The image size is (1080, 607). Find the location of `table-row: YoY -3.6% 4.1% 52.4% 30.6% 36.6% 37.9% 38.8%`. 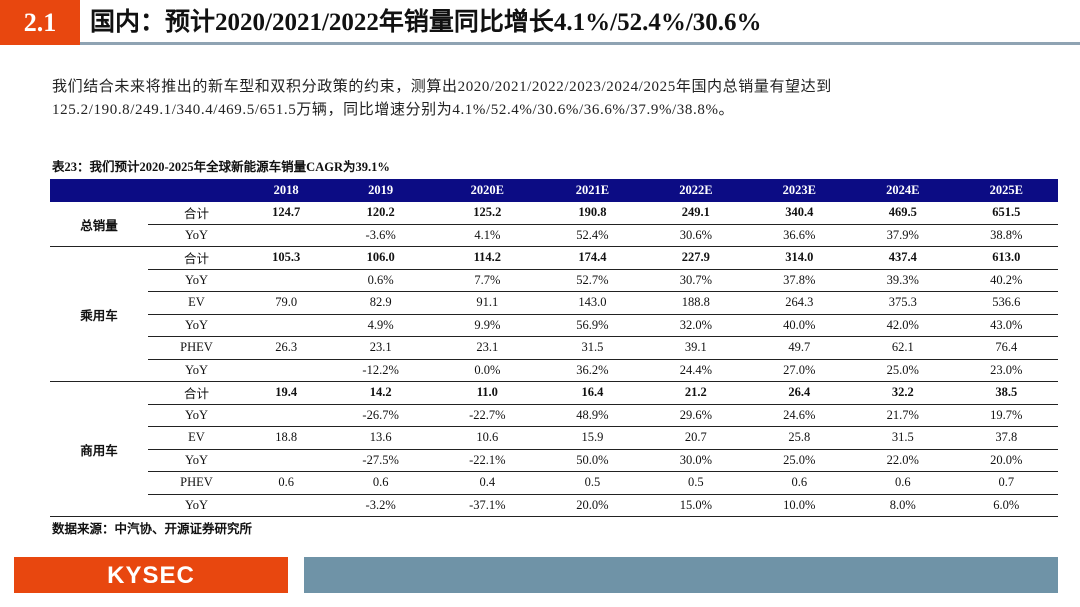

table-row: YoY -3.6% 4.1% 52.4% 30.6% 36.6% 37.9% 38.8% is located at coordinates (554, 235).